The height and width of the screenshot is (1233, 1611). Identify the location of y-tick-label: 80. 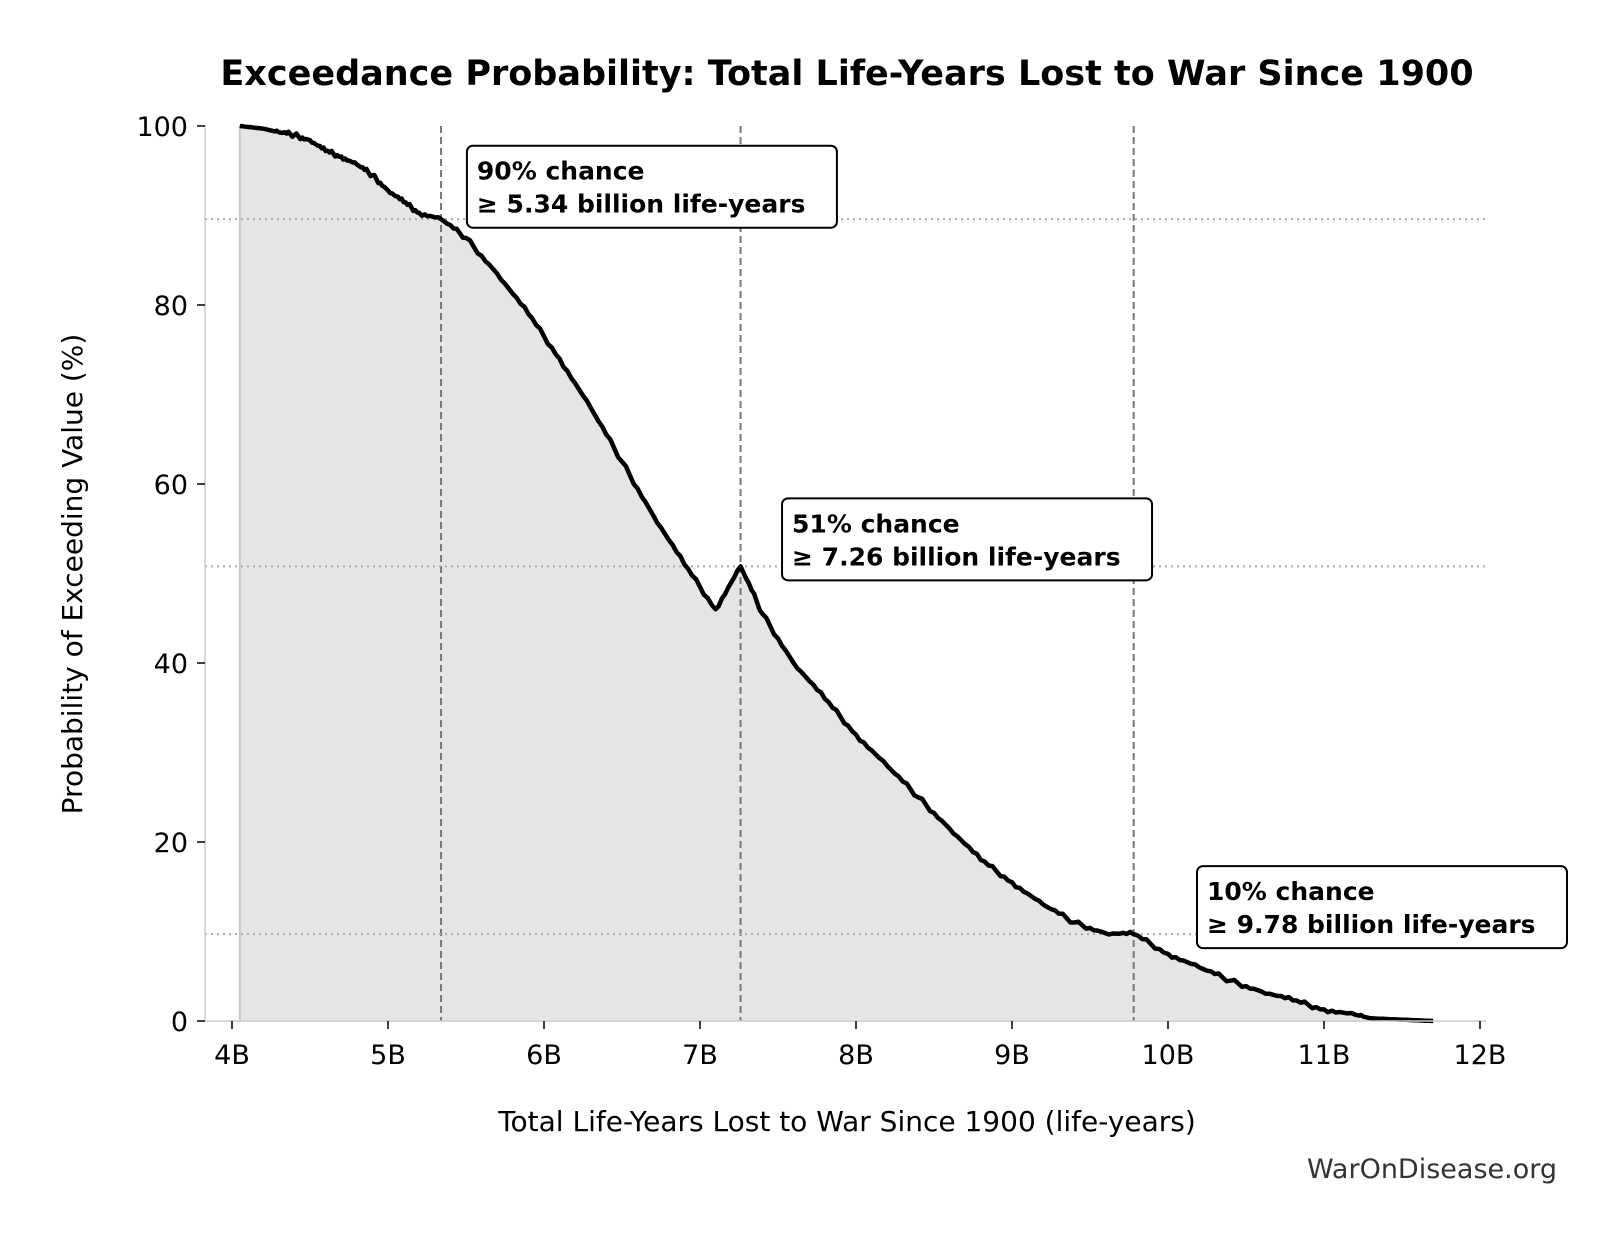
(171, 306).